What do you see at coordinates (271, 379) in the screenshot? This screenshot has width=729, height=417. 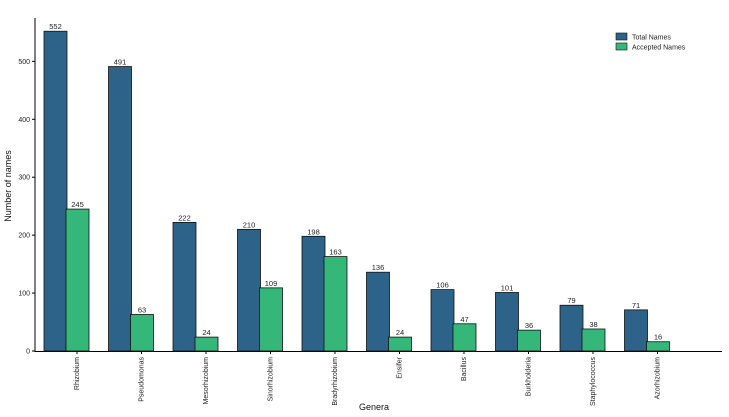 I see `x-tick-label: Sinorhizobium` at bounding box center [271, 379].